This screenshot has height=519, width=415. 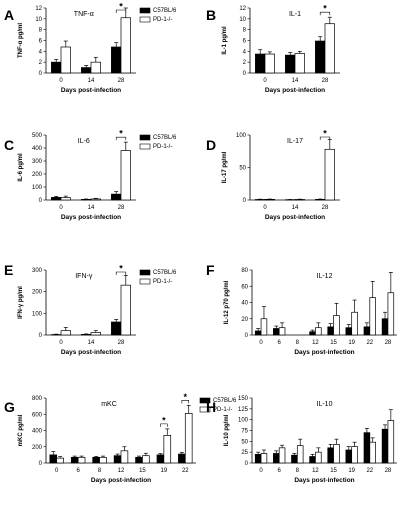 I want to click on y-axis-label: IFN-γ pg/ml, so click(x=21, y=302).